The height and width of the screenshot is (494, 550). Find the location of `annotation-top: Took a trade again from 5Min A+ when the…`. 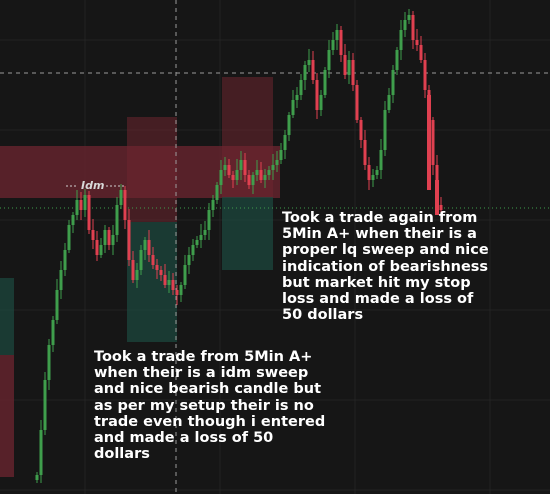

annotation-top: Took a trade again from 5Min A+ when the… is located at coordinates (385, 267).